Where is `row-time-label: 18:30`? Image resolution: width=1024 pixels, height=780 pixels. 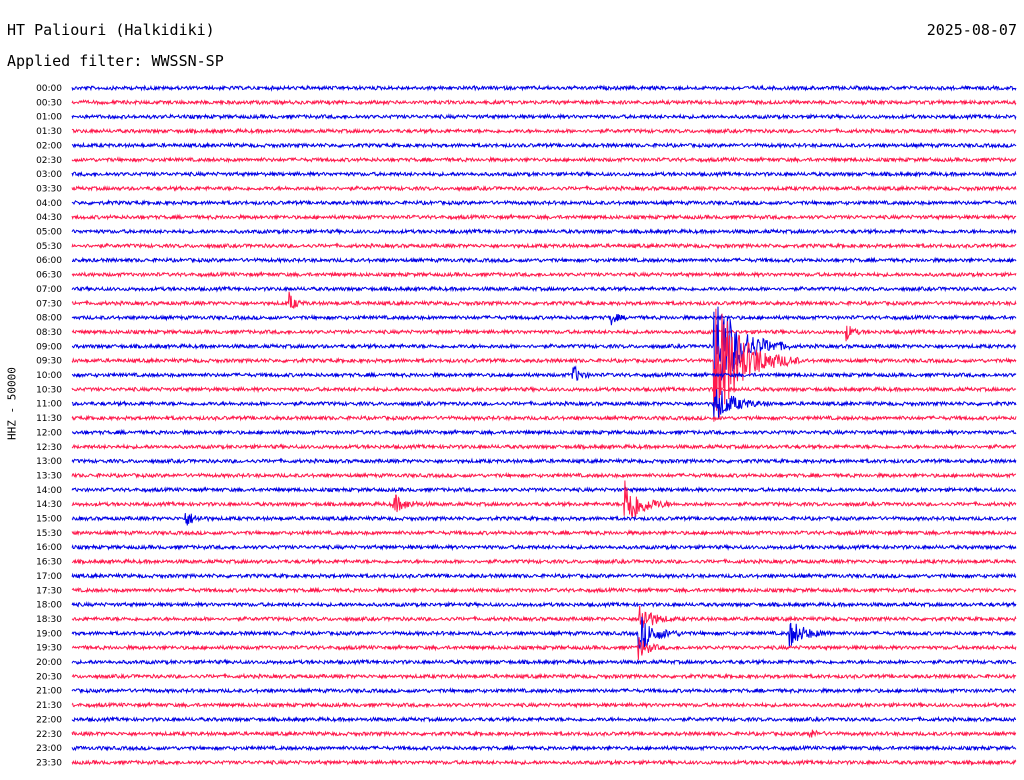 row-time-label: 18:30 is located at coordinates (49, 620).